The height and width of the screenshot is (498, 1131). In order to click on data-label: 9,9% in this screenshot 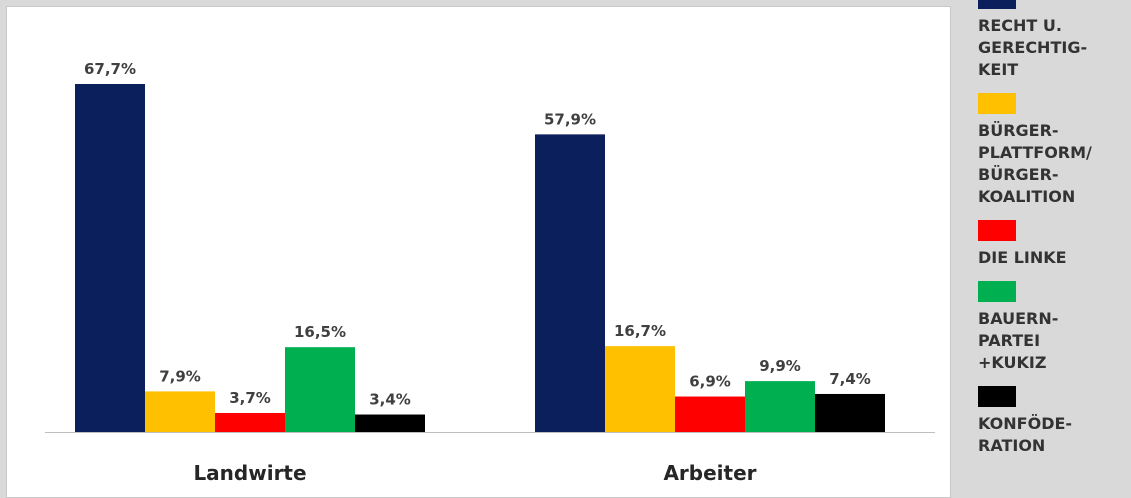, I will do `click(780, 366)`.